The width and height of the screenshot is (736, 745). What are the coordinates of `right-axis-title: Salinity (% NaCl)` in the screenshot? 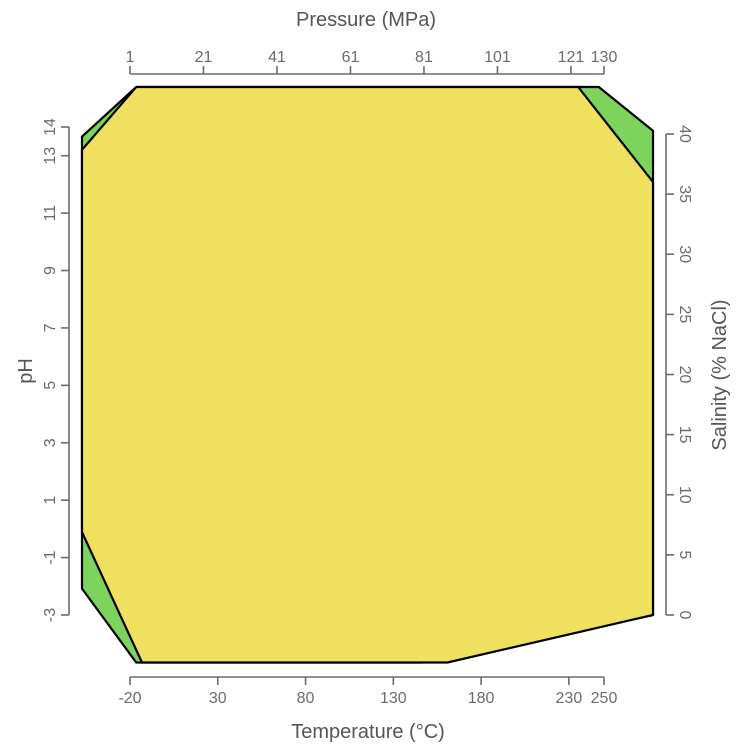 It's located at (720, 374).